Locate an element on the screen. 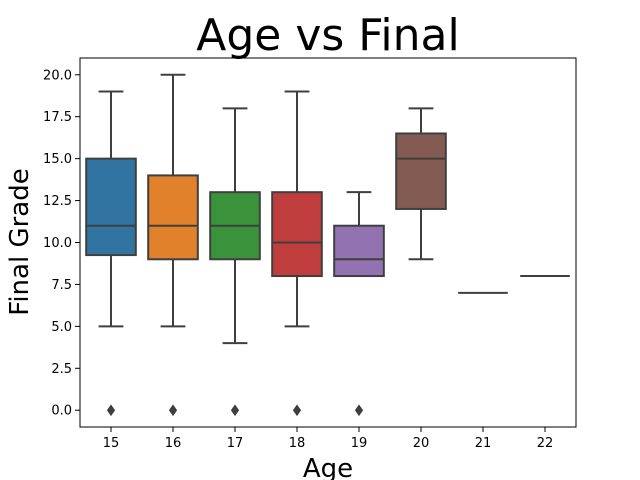 Image resolution: width=640 pixels, height=480 pixels. x-tick-label: 15 is located at coordinates (111, 443).